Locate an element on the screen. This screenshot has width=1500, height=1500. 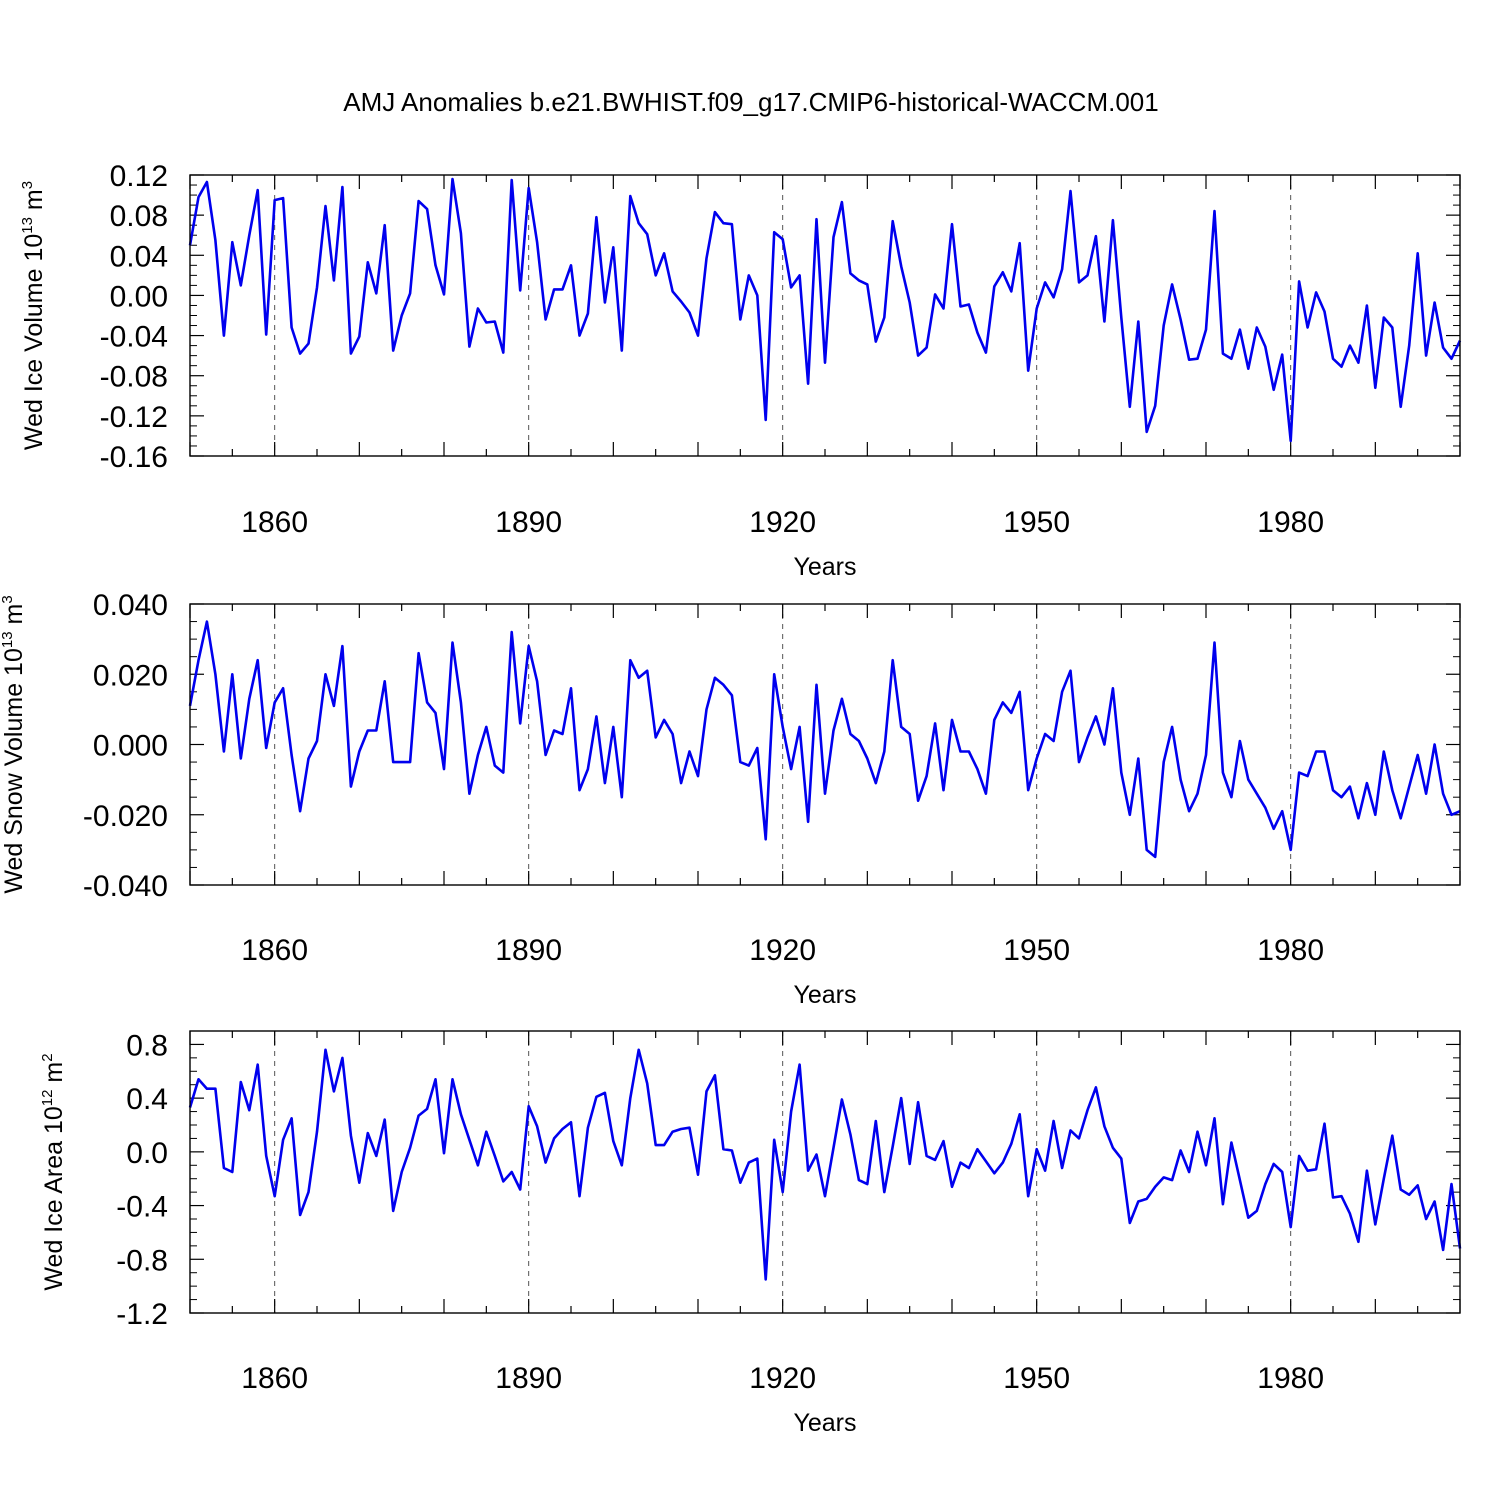
y-tick-label: 0.8 is located at coordinates (147, 1045).